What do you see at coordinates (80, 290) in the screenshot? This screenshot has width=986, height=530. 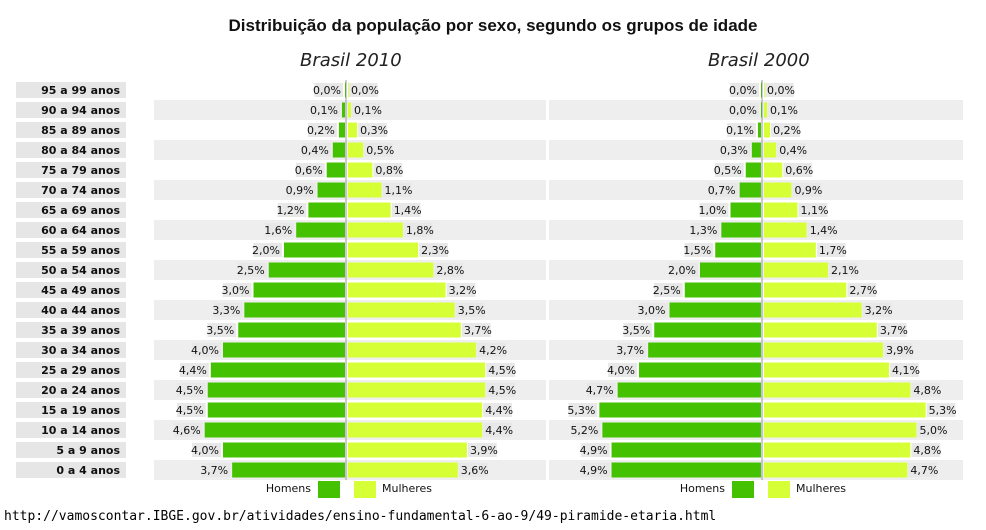 I see `age-group-label: 45 a 49 anos` at bounding box center [80, 290].